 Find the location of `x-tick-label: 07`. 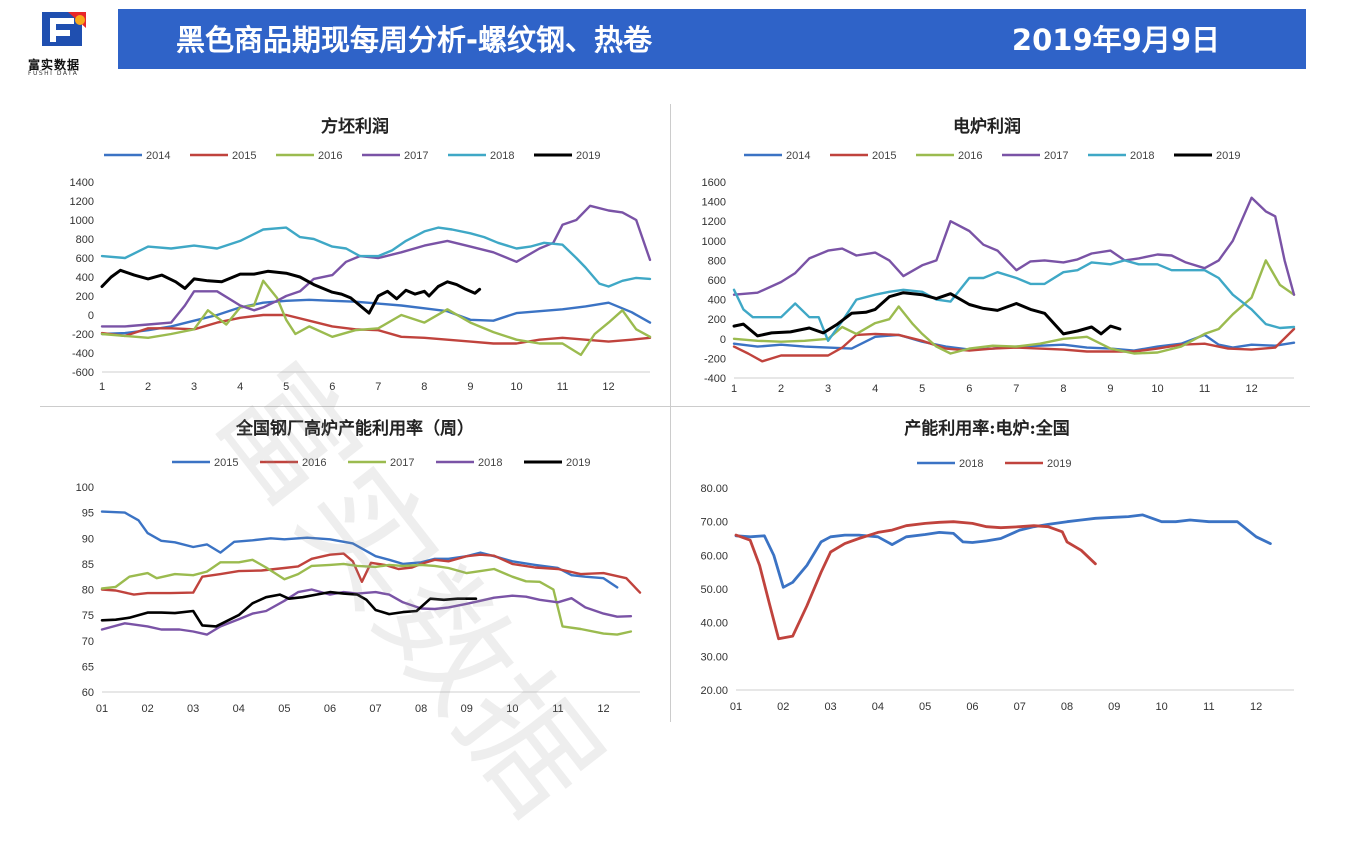

x-tick-label: 07 is located at coordinates (375, 709).